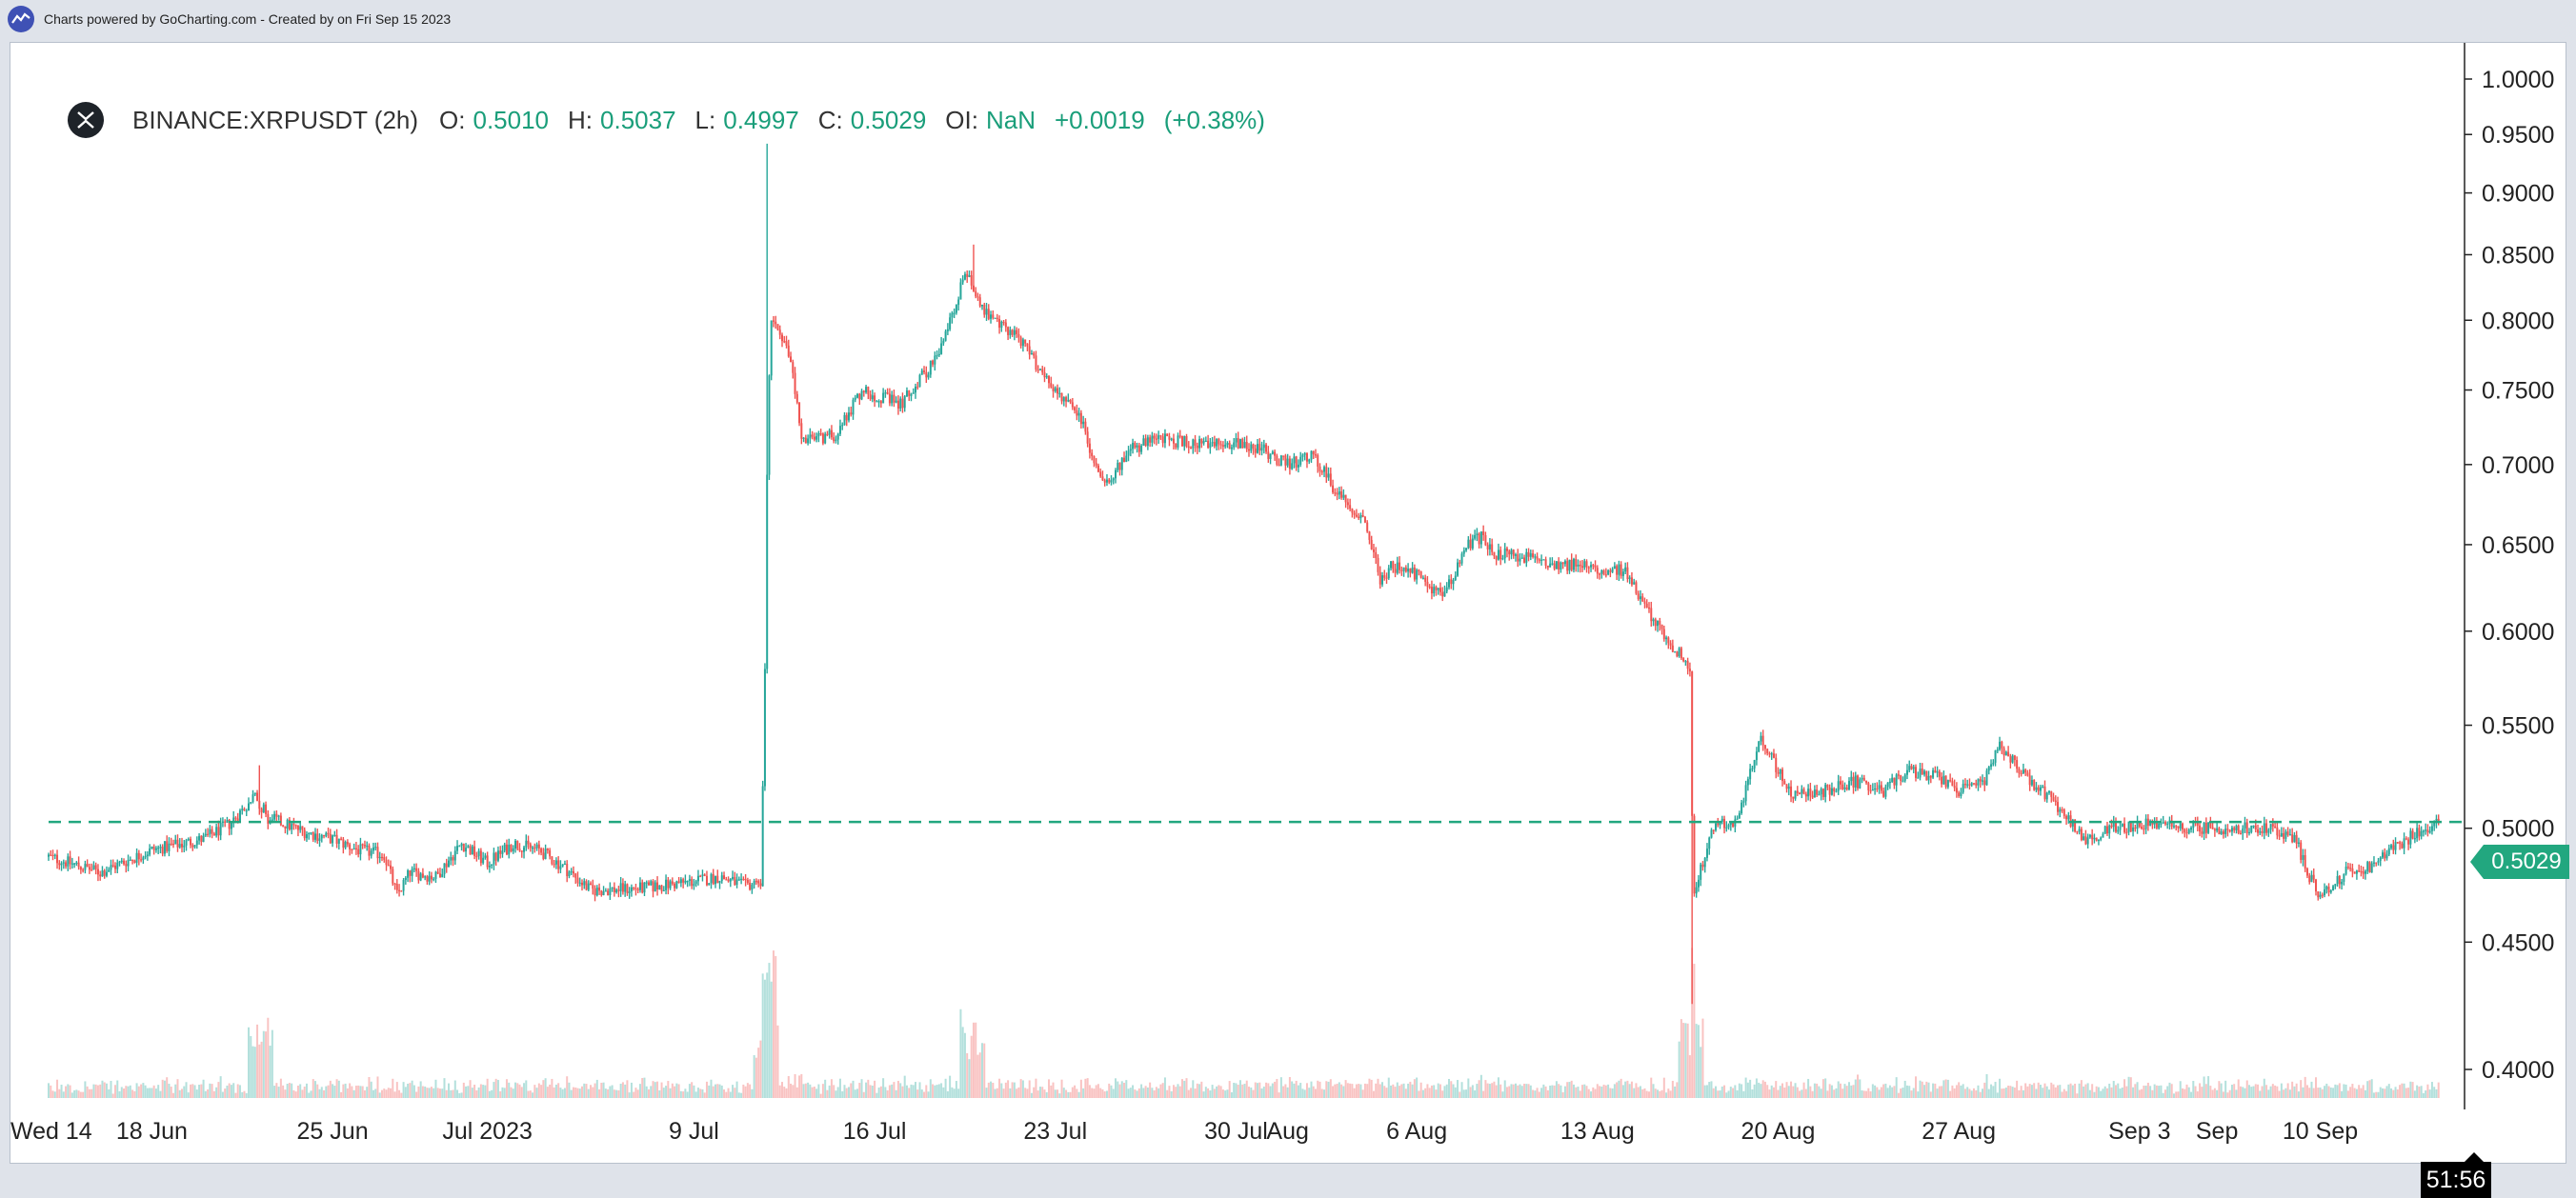 Image resolution: width=2576 pixels, height=1198 pixels. I want to click on symbol-label: BINANCE:XRPUSDT (2h), so click(275, 119).